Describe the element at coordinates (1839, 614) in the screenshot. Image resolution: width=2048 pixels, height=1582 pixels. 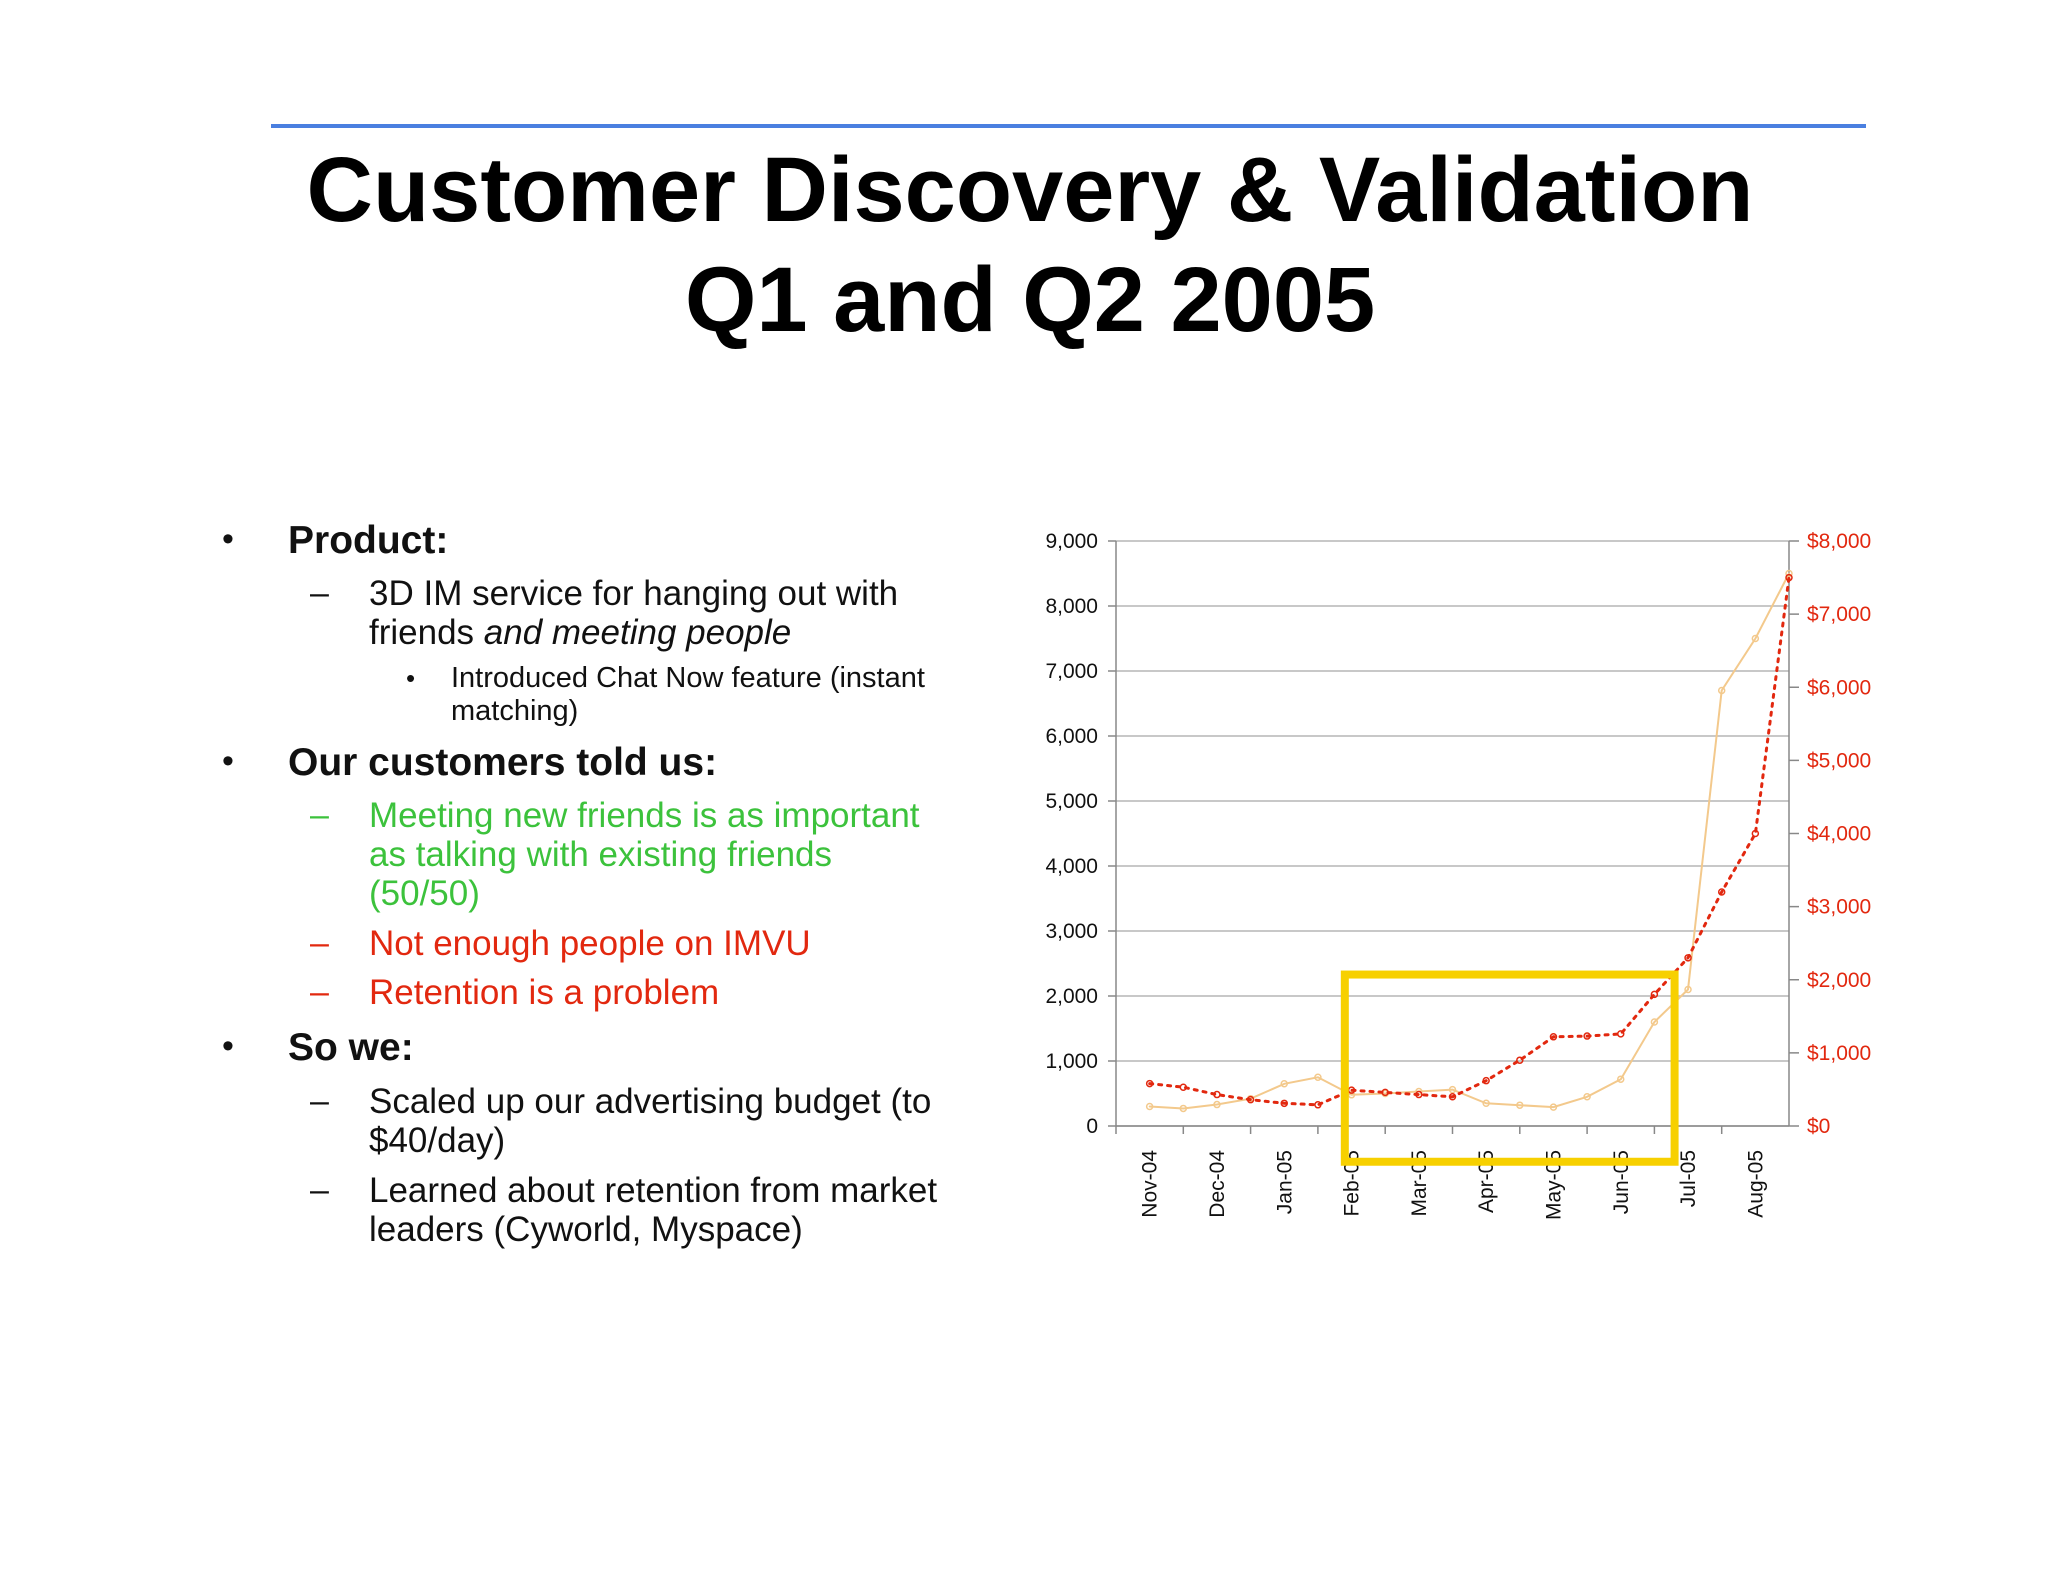
I see `y-tick-label-right: $7,000` at that location.